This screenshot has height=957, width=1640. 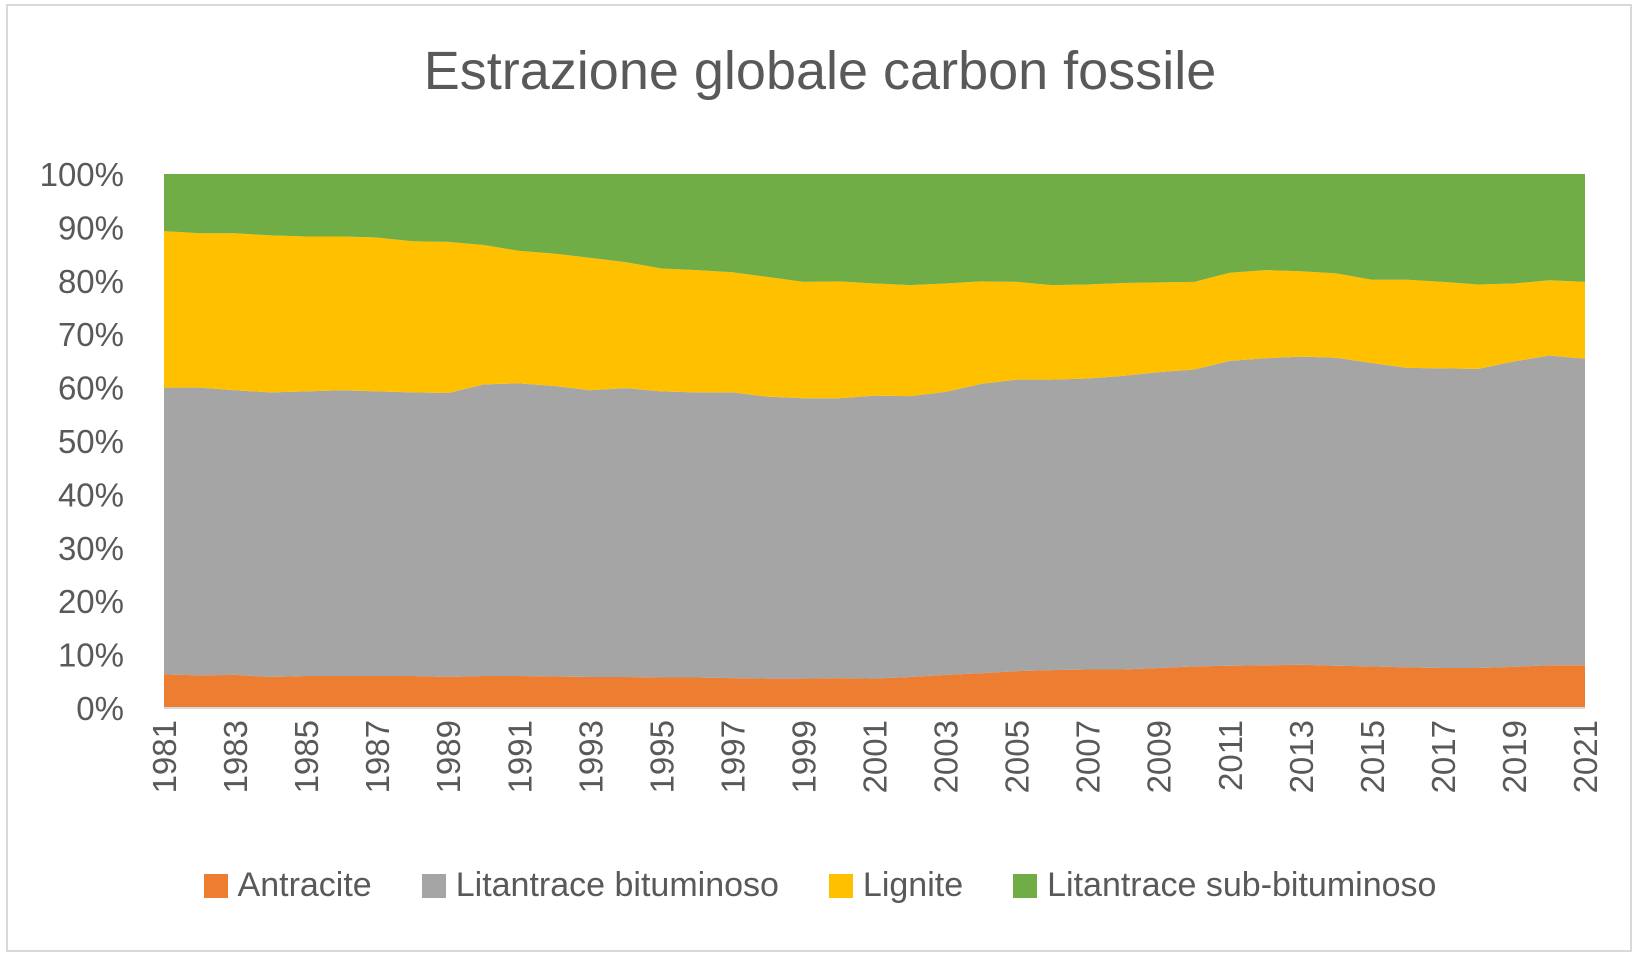 I want to click on x-tick-label: 1983, so click(x=235, y=756).